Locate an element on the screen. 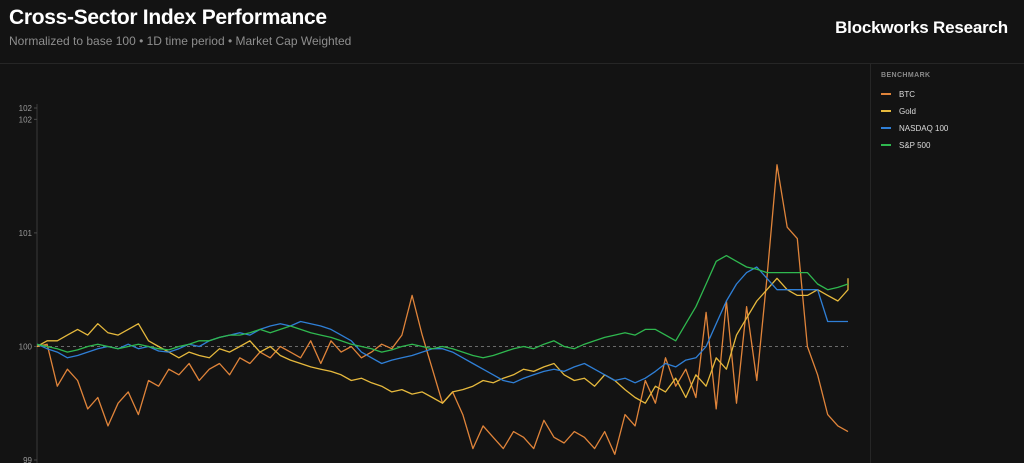 This screenshot has width=1024, height=463. y-tick-label-2: 101 is located at coordinates (26, 233).